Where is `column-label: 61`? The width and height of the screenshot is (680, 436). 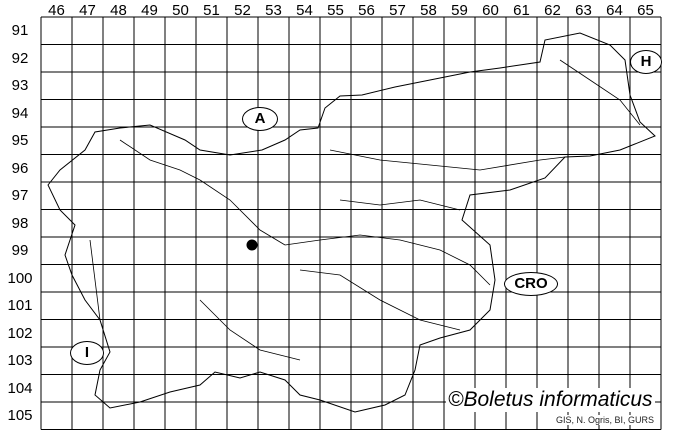
column-label: 61 is located at coordinates (521, 10).